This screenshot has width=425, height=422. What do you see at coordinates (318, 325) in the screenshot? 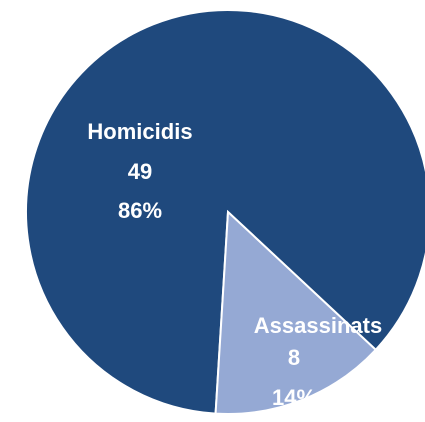
I see `slice-label-assassinats-name: Assassinats` at bounding box center [318, 325].